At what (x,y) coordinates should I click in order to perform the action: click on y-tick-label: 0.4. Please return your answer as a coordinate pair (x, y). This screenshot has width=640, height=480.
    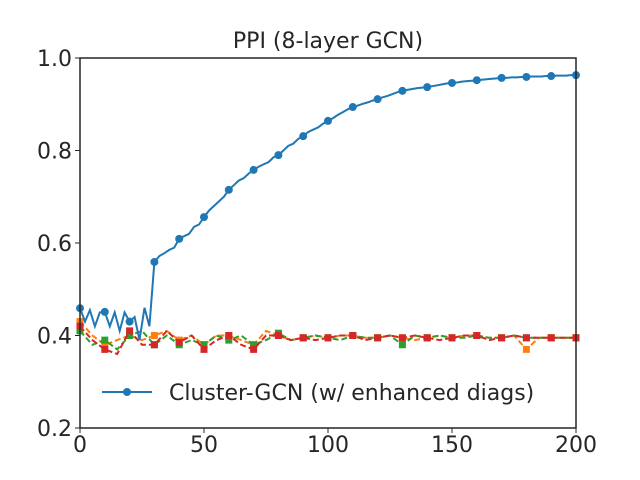
    Looking at the image, I should click on (54, 337).